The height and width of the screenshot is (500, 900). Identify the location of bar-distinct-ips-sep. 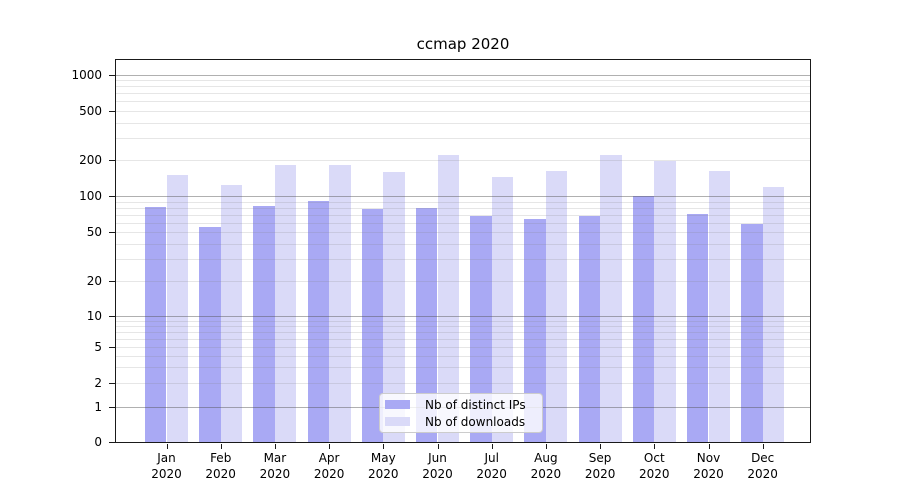
(589, 329).